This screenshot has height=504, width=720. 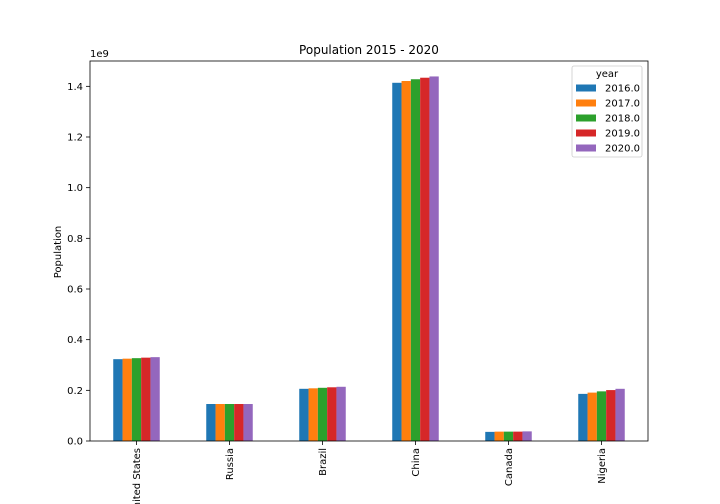 I want to click on bar-brazil-2016, so click(x=304, y=414).